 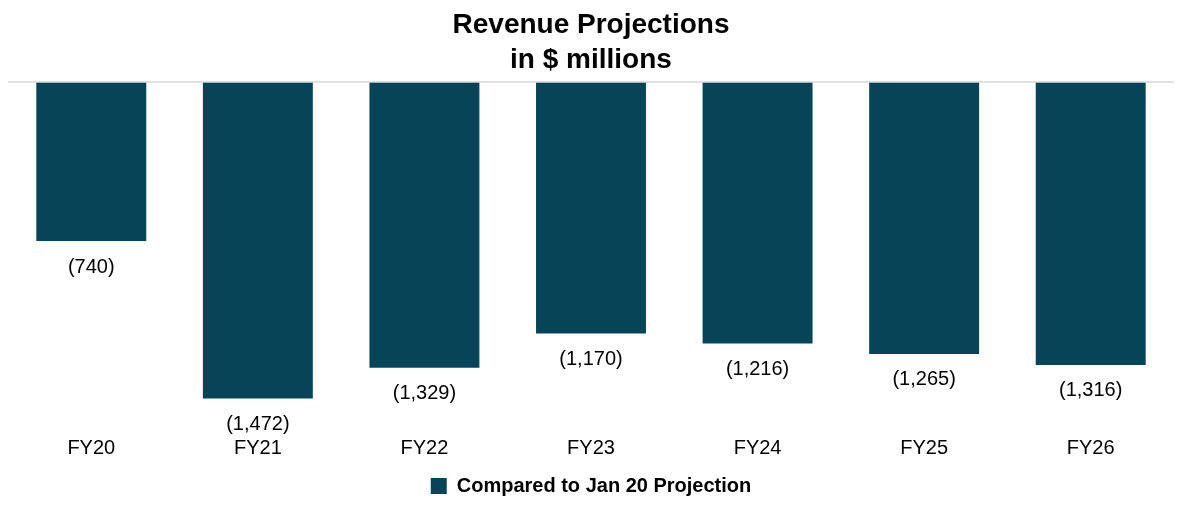 I want to click on chart-title: Revenue Projections, so click(x=591, y=24).